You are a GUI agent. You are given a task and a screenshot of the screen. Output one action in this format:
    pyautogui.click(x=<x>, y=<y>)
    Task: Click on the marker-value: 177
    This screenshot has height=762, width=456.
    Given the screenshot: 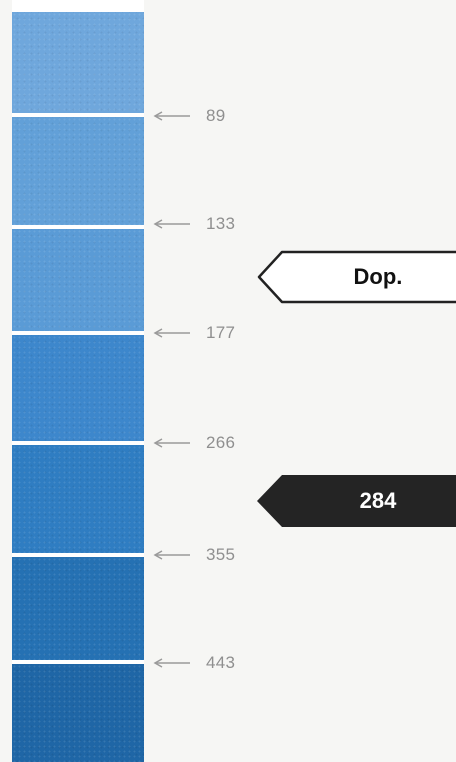 What is the action you would take?
    pyautogui.click(x=221, y=332)
    